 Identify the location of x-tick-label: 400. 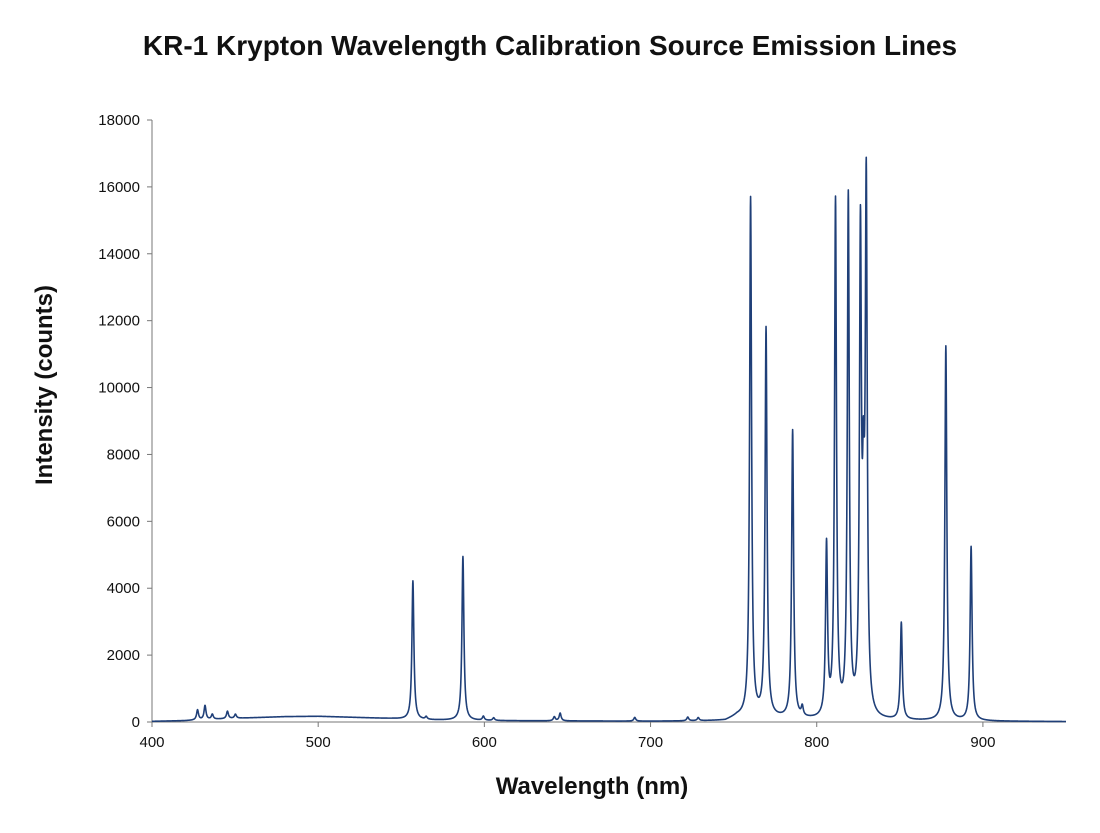
(151, 742).